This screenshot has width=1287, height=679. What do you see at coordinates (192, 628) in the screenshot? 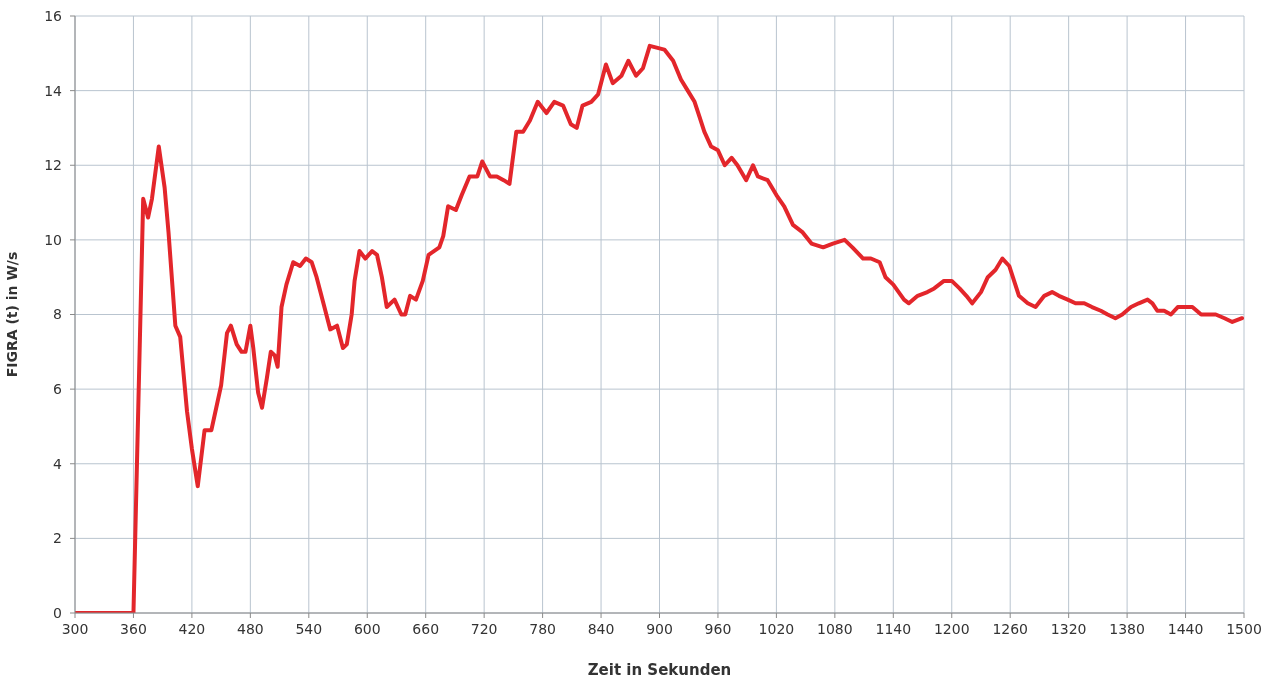
I see `x-tick-label: 420` at bounding box center [192, 628].